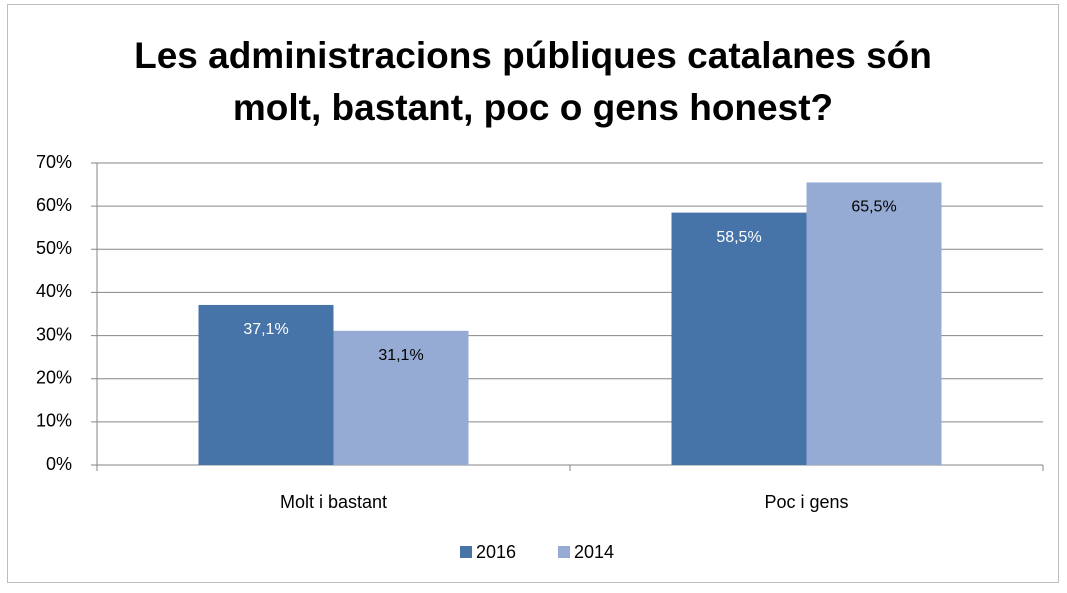  I want to click on data-label: 37,1%, so click(265, 329).